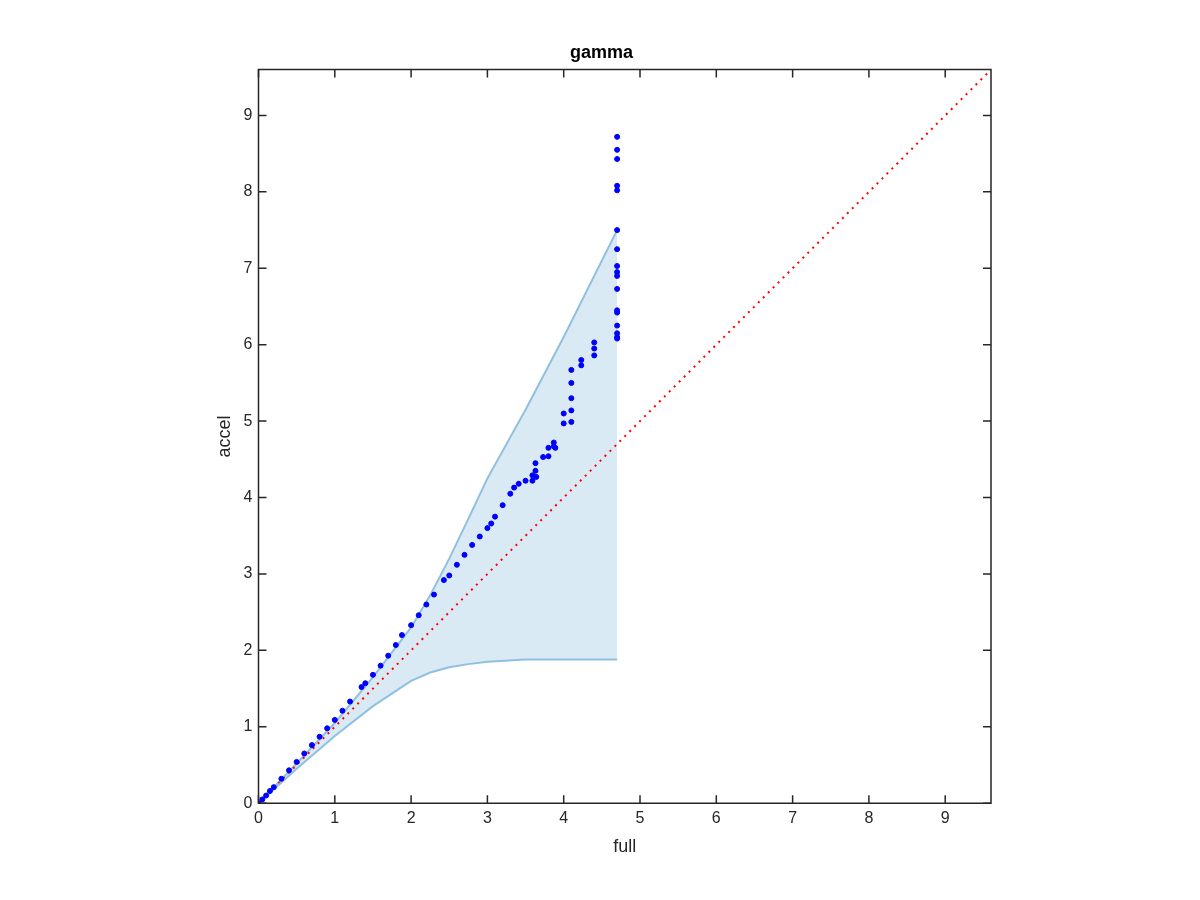  Describe the element at coordinates (411, 818) in the screenshot. I see `x-tick-label: 2` at that location.